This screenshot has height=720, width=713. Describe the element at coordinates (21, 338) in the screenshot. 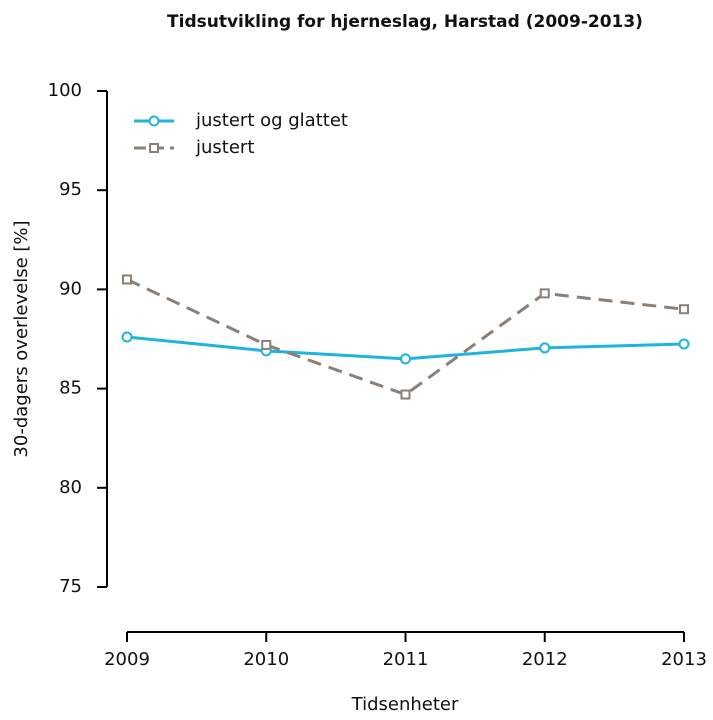

I see `y-axis-label: 30-dagers overlevelse [%]` at that location.